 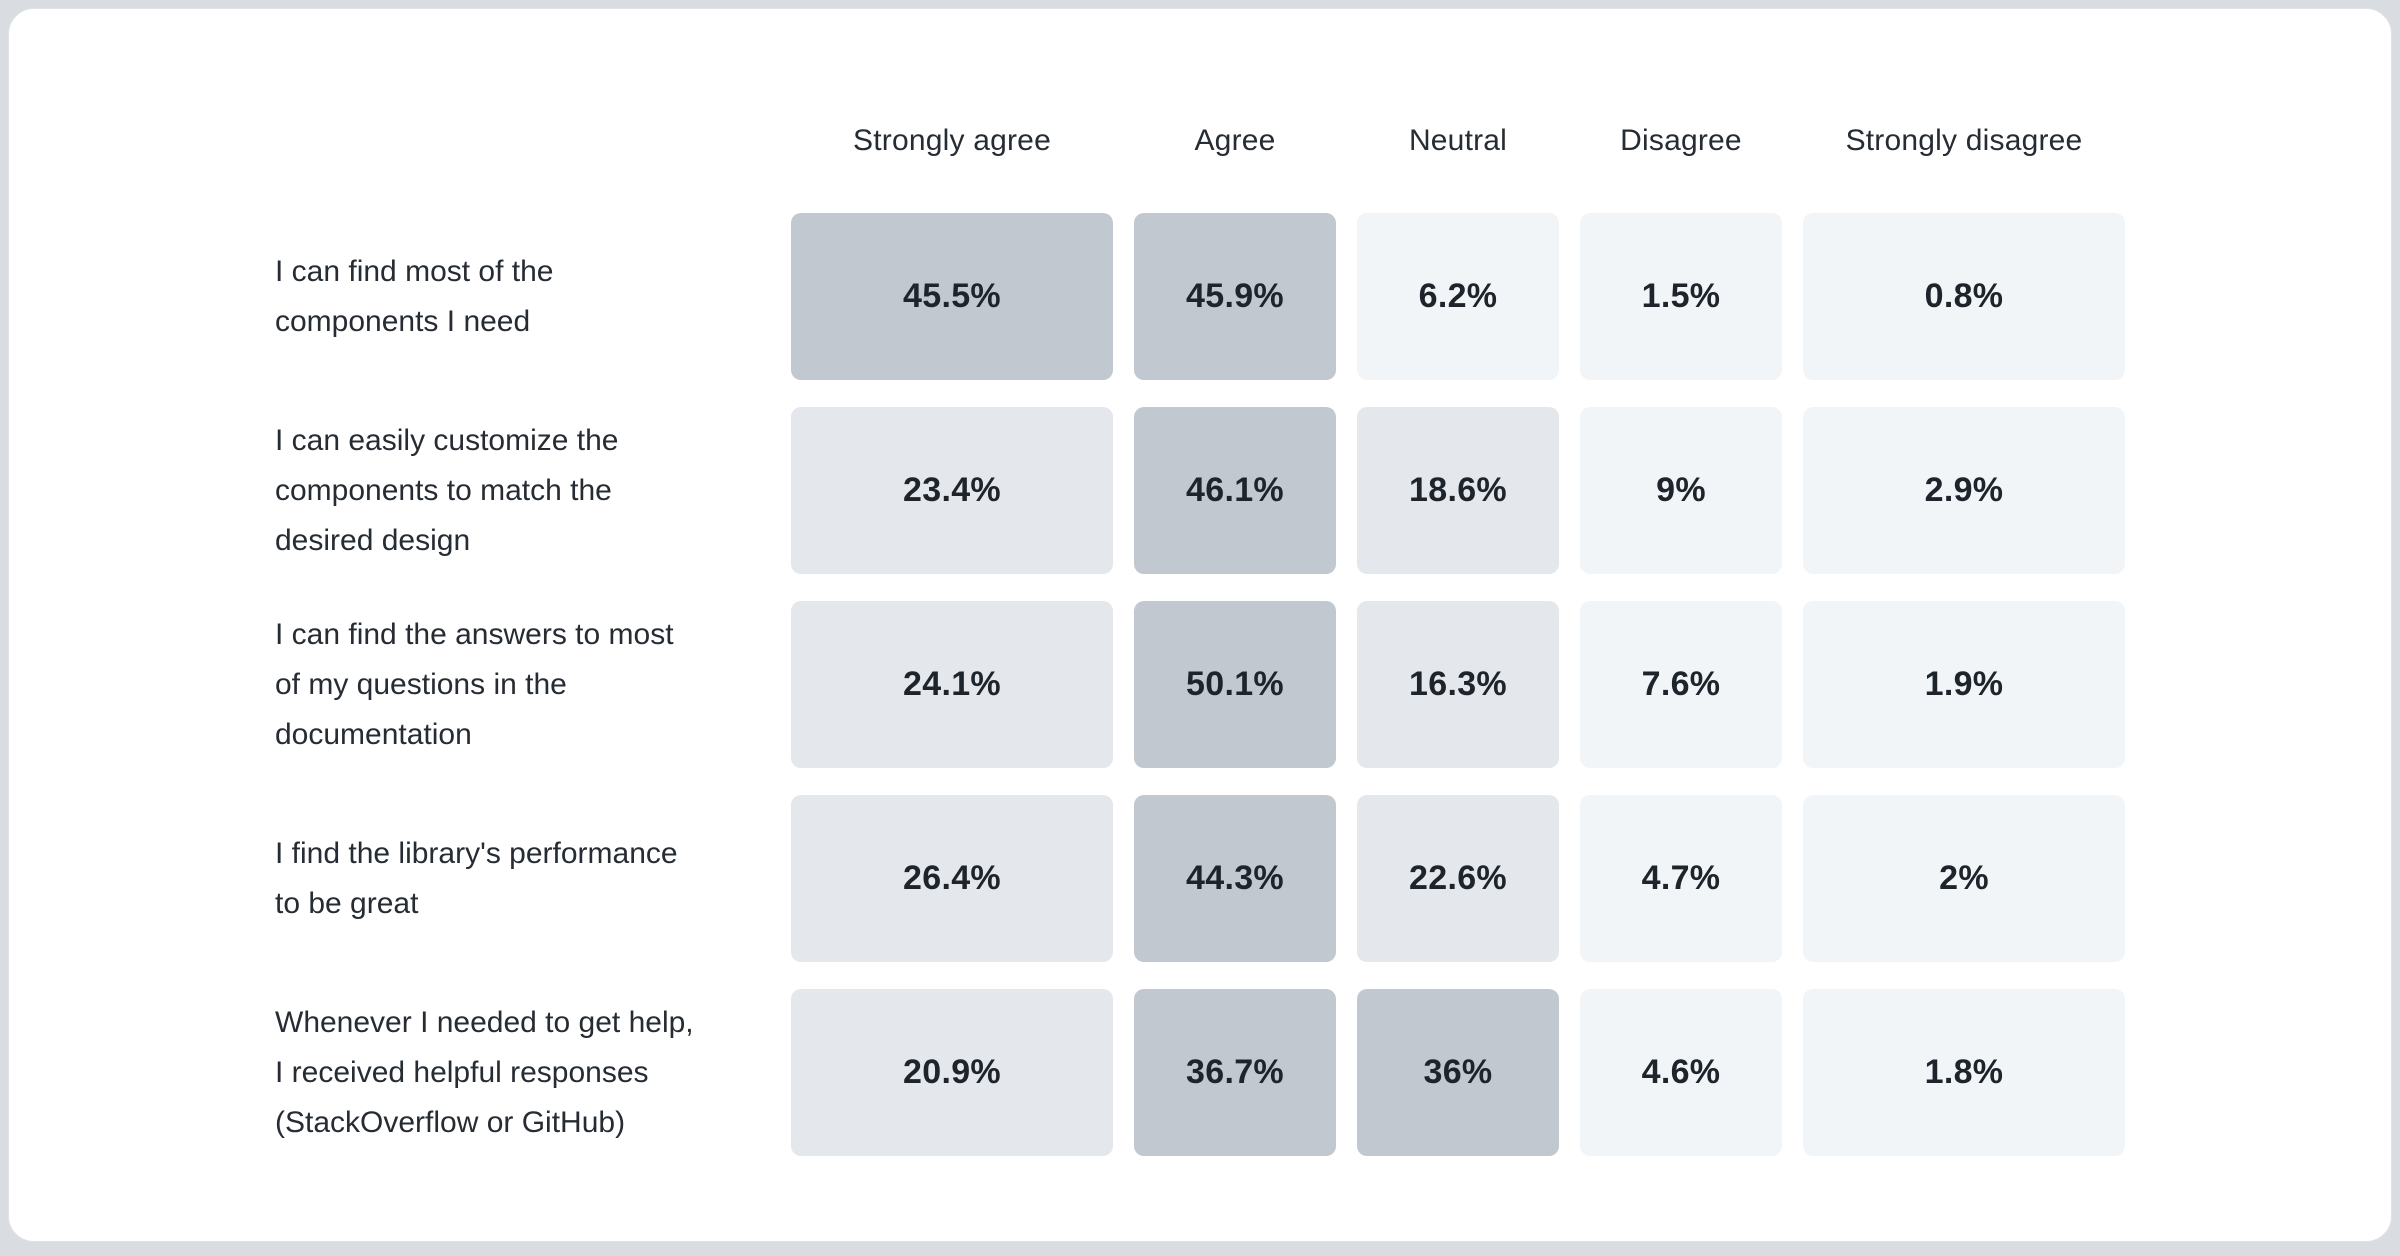 I want to click on column-header-disagree: Disagree, so click(x=1681, y=140).